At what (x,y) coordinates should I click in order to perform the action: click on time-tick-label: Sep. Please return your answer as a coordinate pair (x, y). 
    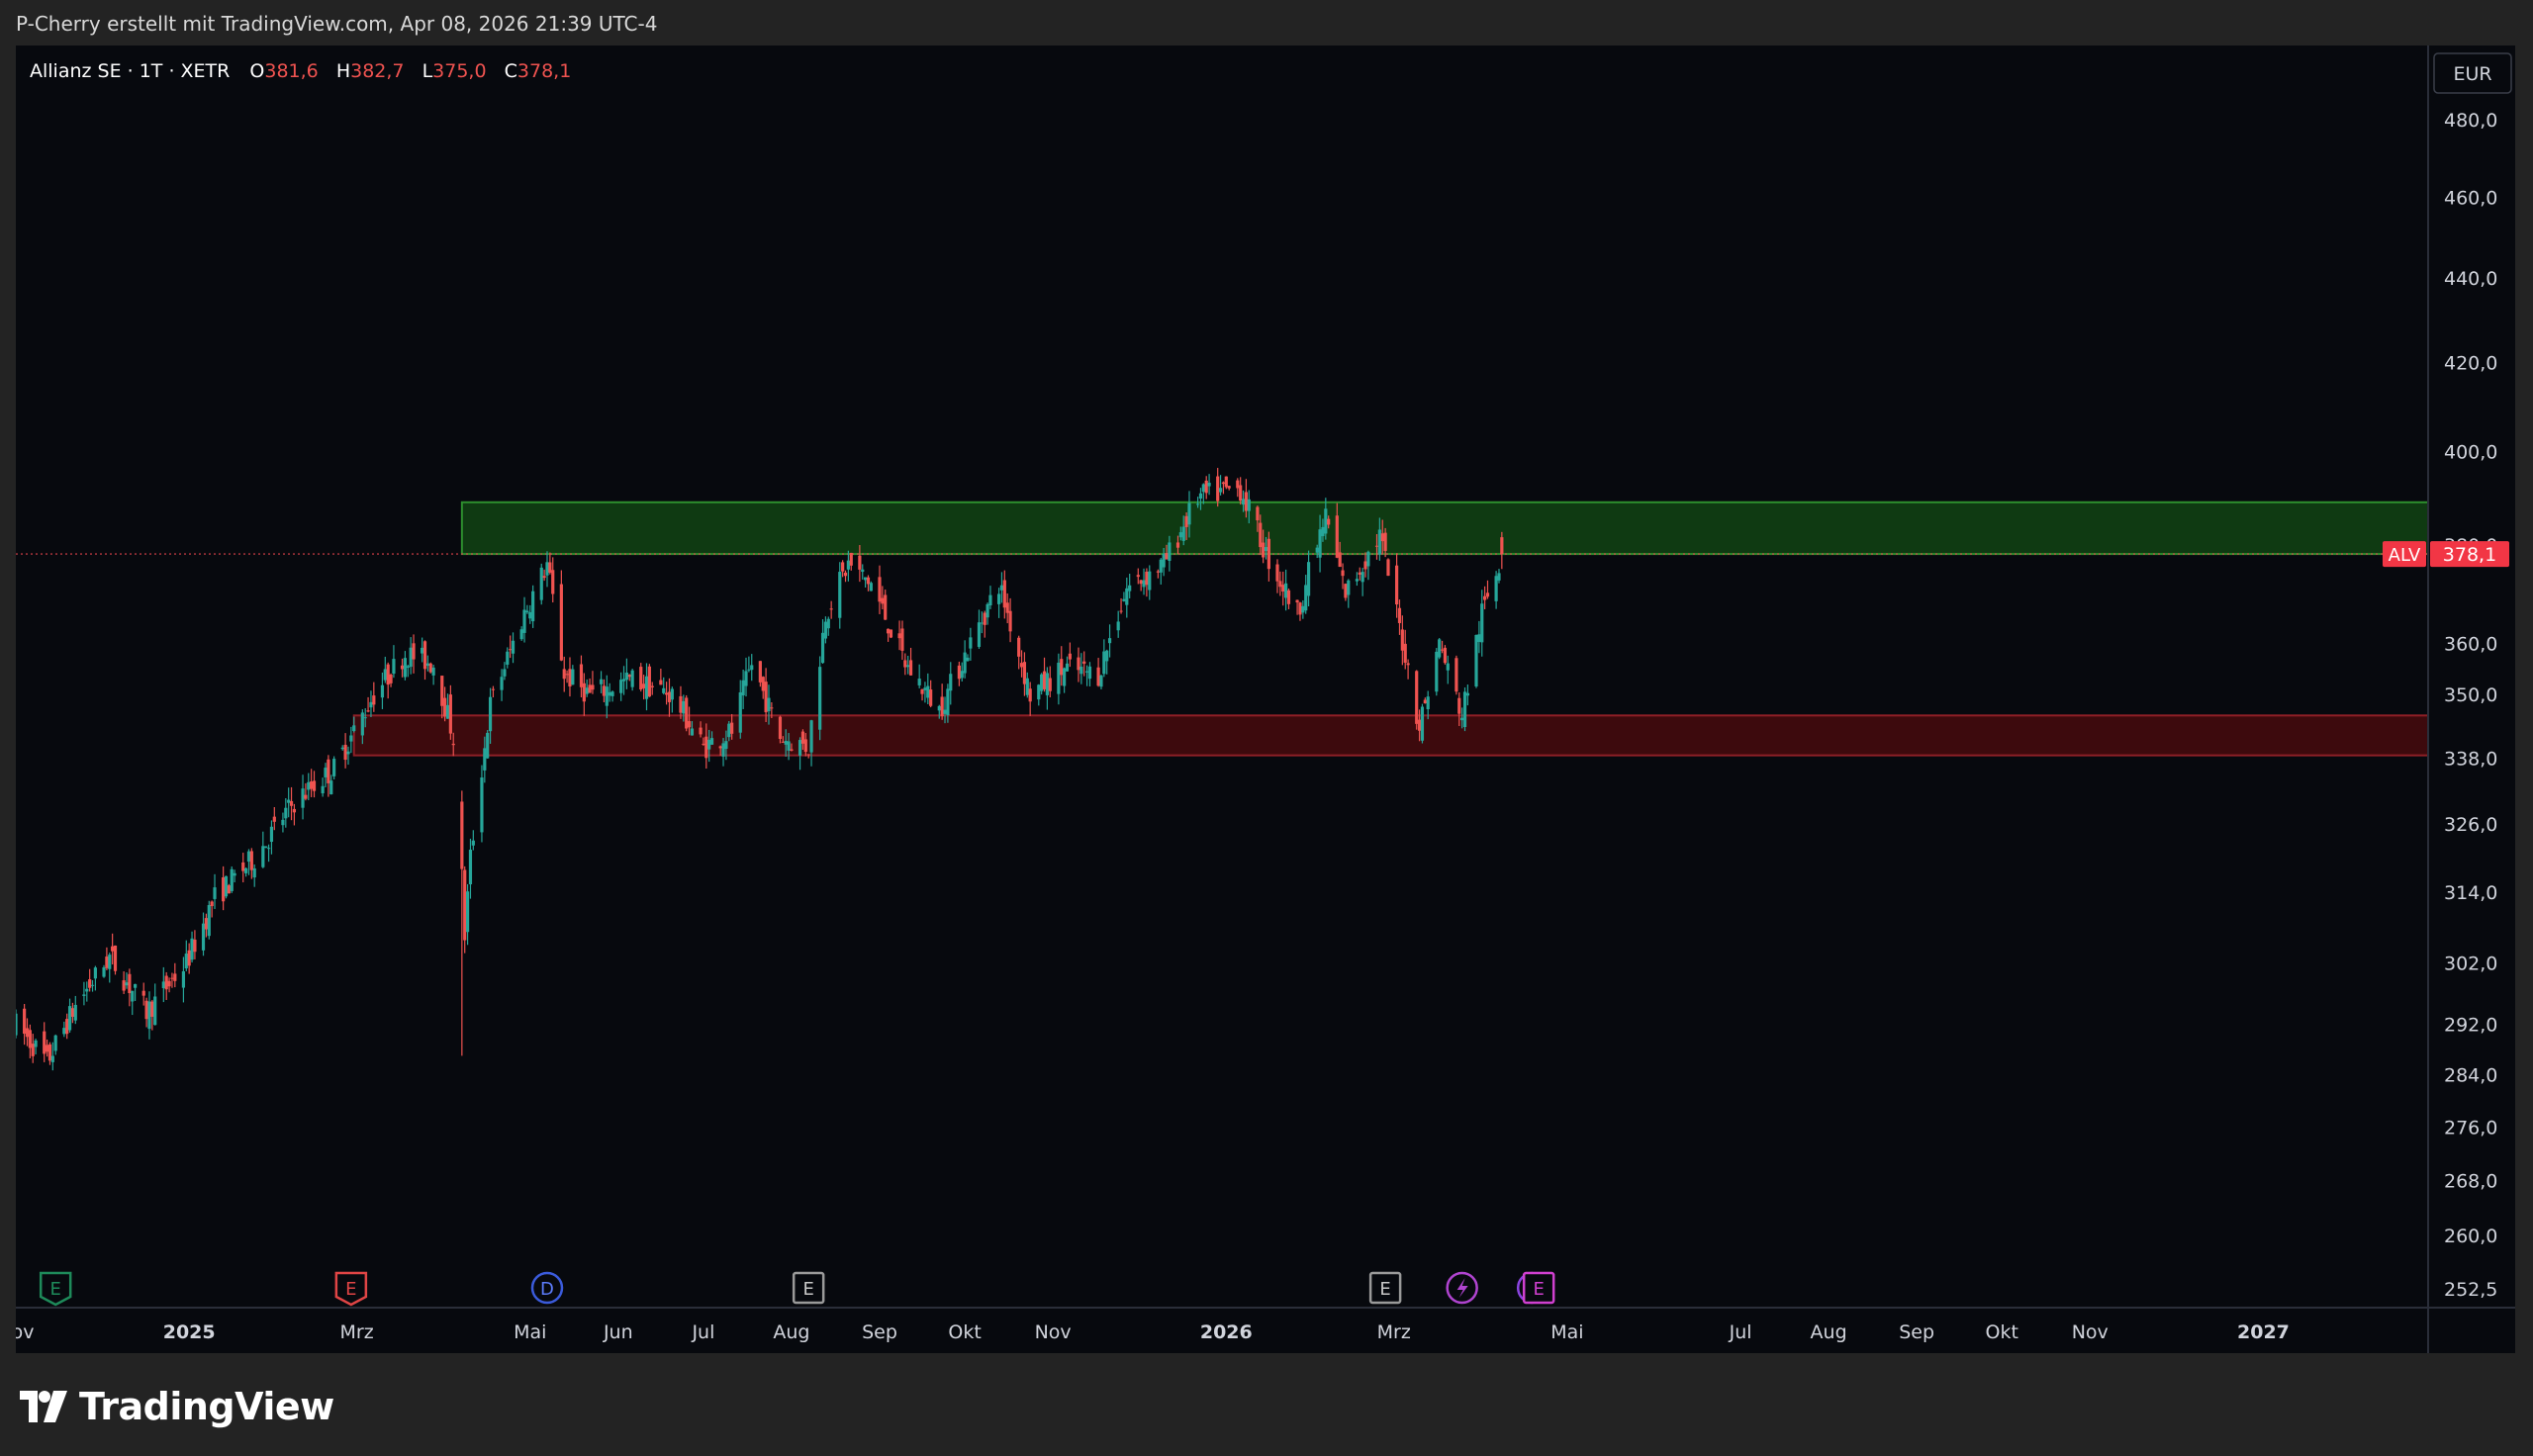
    Looking at the image, I should click on (1916, 1332).